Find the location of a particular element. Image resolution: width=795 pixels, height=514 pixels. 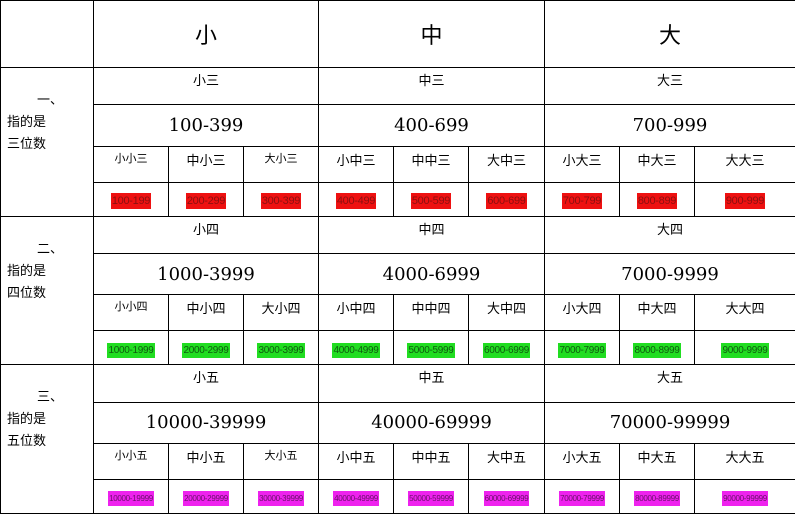

column-header-medium: 中 is located at coordinates (431, 34).